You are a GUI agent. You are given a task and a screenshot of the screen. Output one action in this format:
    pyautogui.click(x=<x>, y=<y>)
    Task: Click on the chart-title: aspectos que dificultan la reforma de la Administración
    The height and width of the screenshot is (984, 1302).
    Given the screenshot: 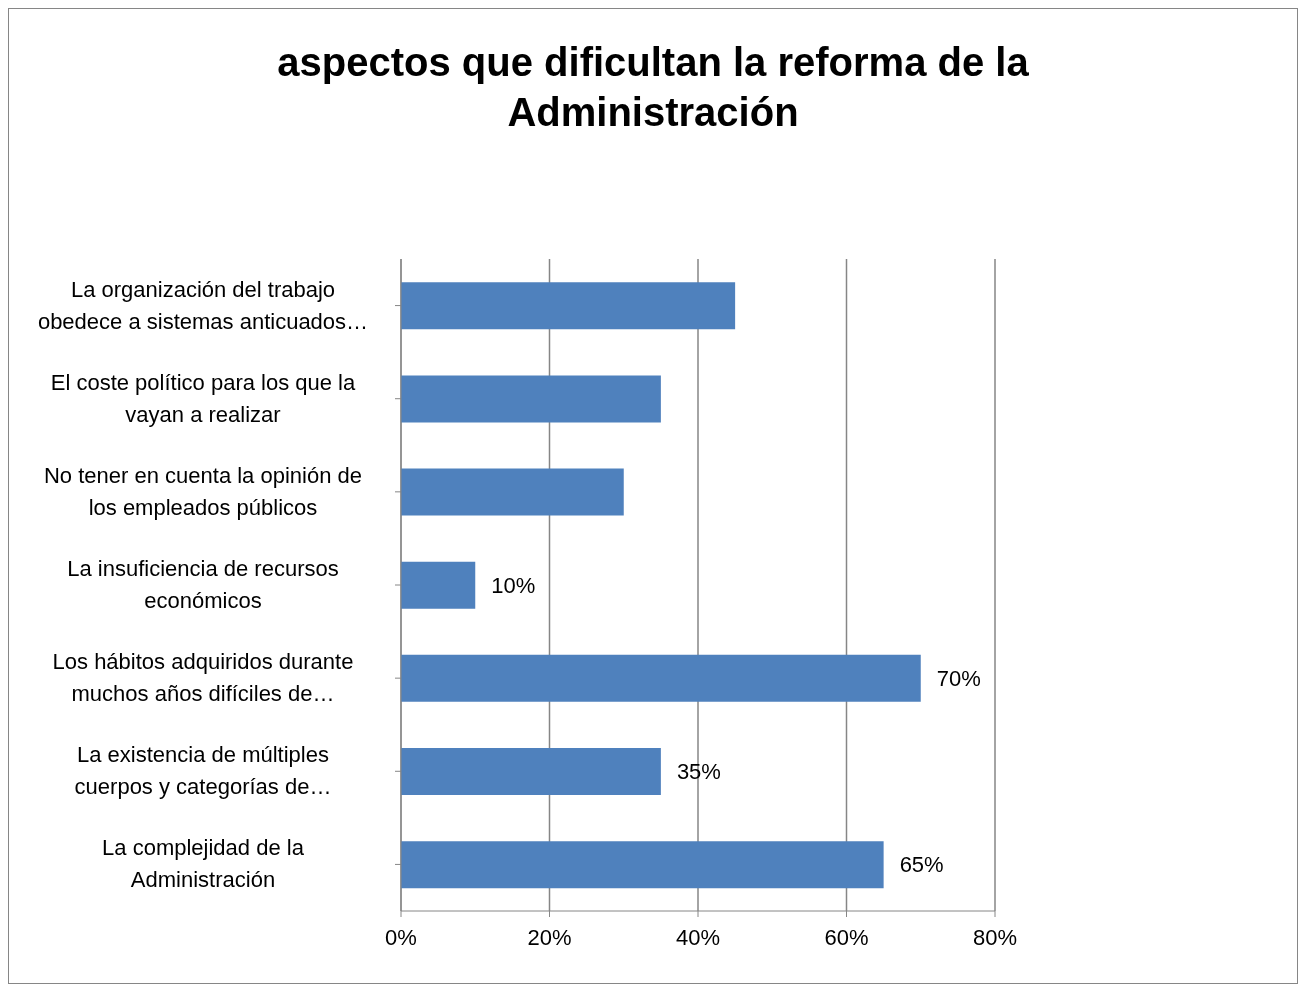 What is the action you would take?
    pyautogui.click(x=653, y=87)
    